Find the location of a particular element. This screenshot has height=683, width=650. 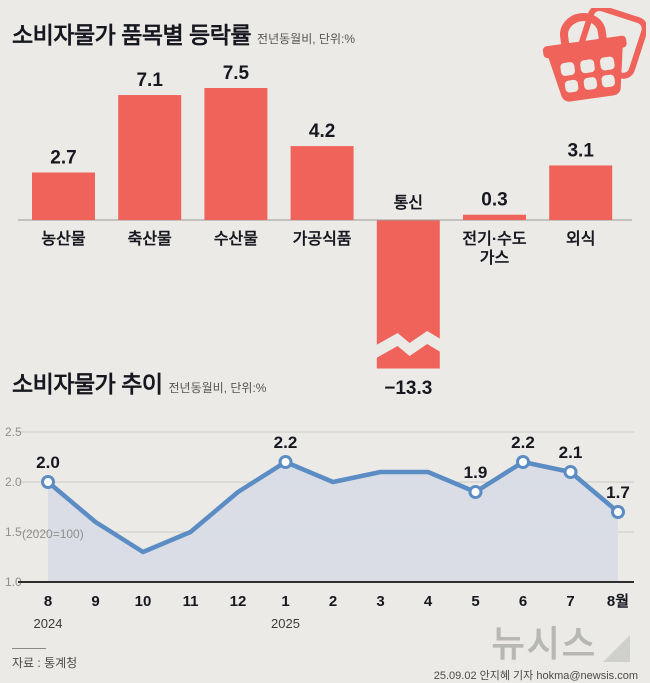

bar-chart-header: 소비자물가 품목별 등락률 전년동월비, 단위:% is located at coordinates (183, 33).